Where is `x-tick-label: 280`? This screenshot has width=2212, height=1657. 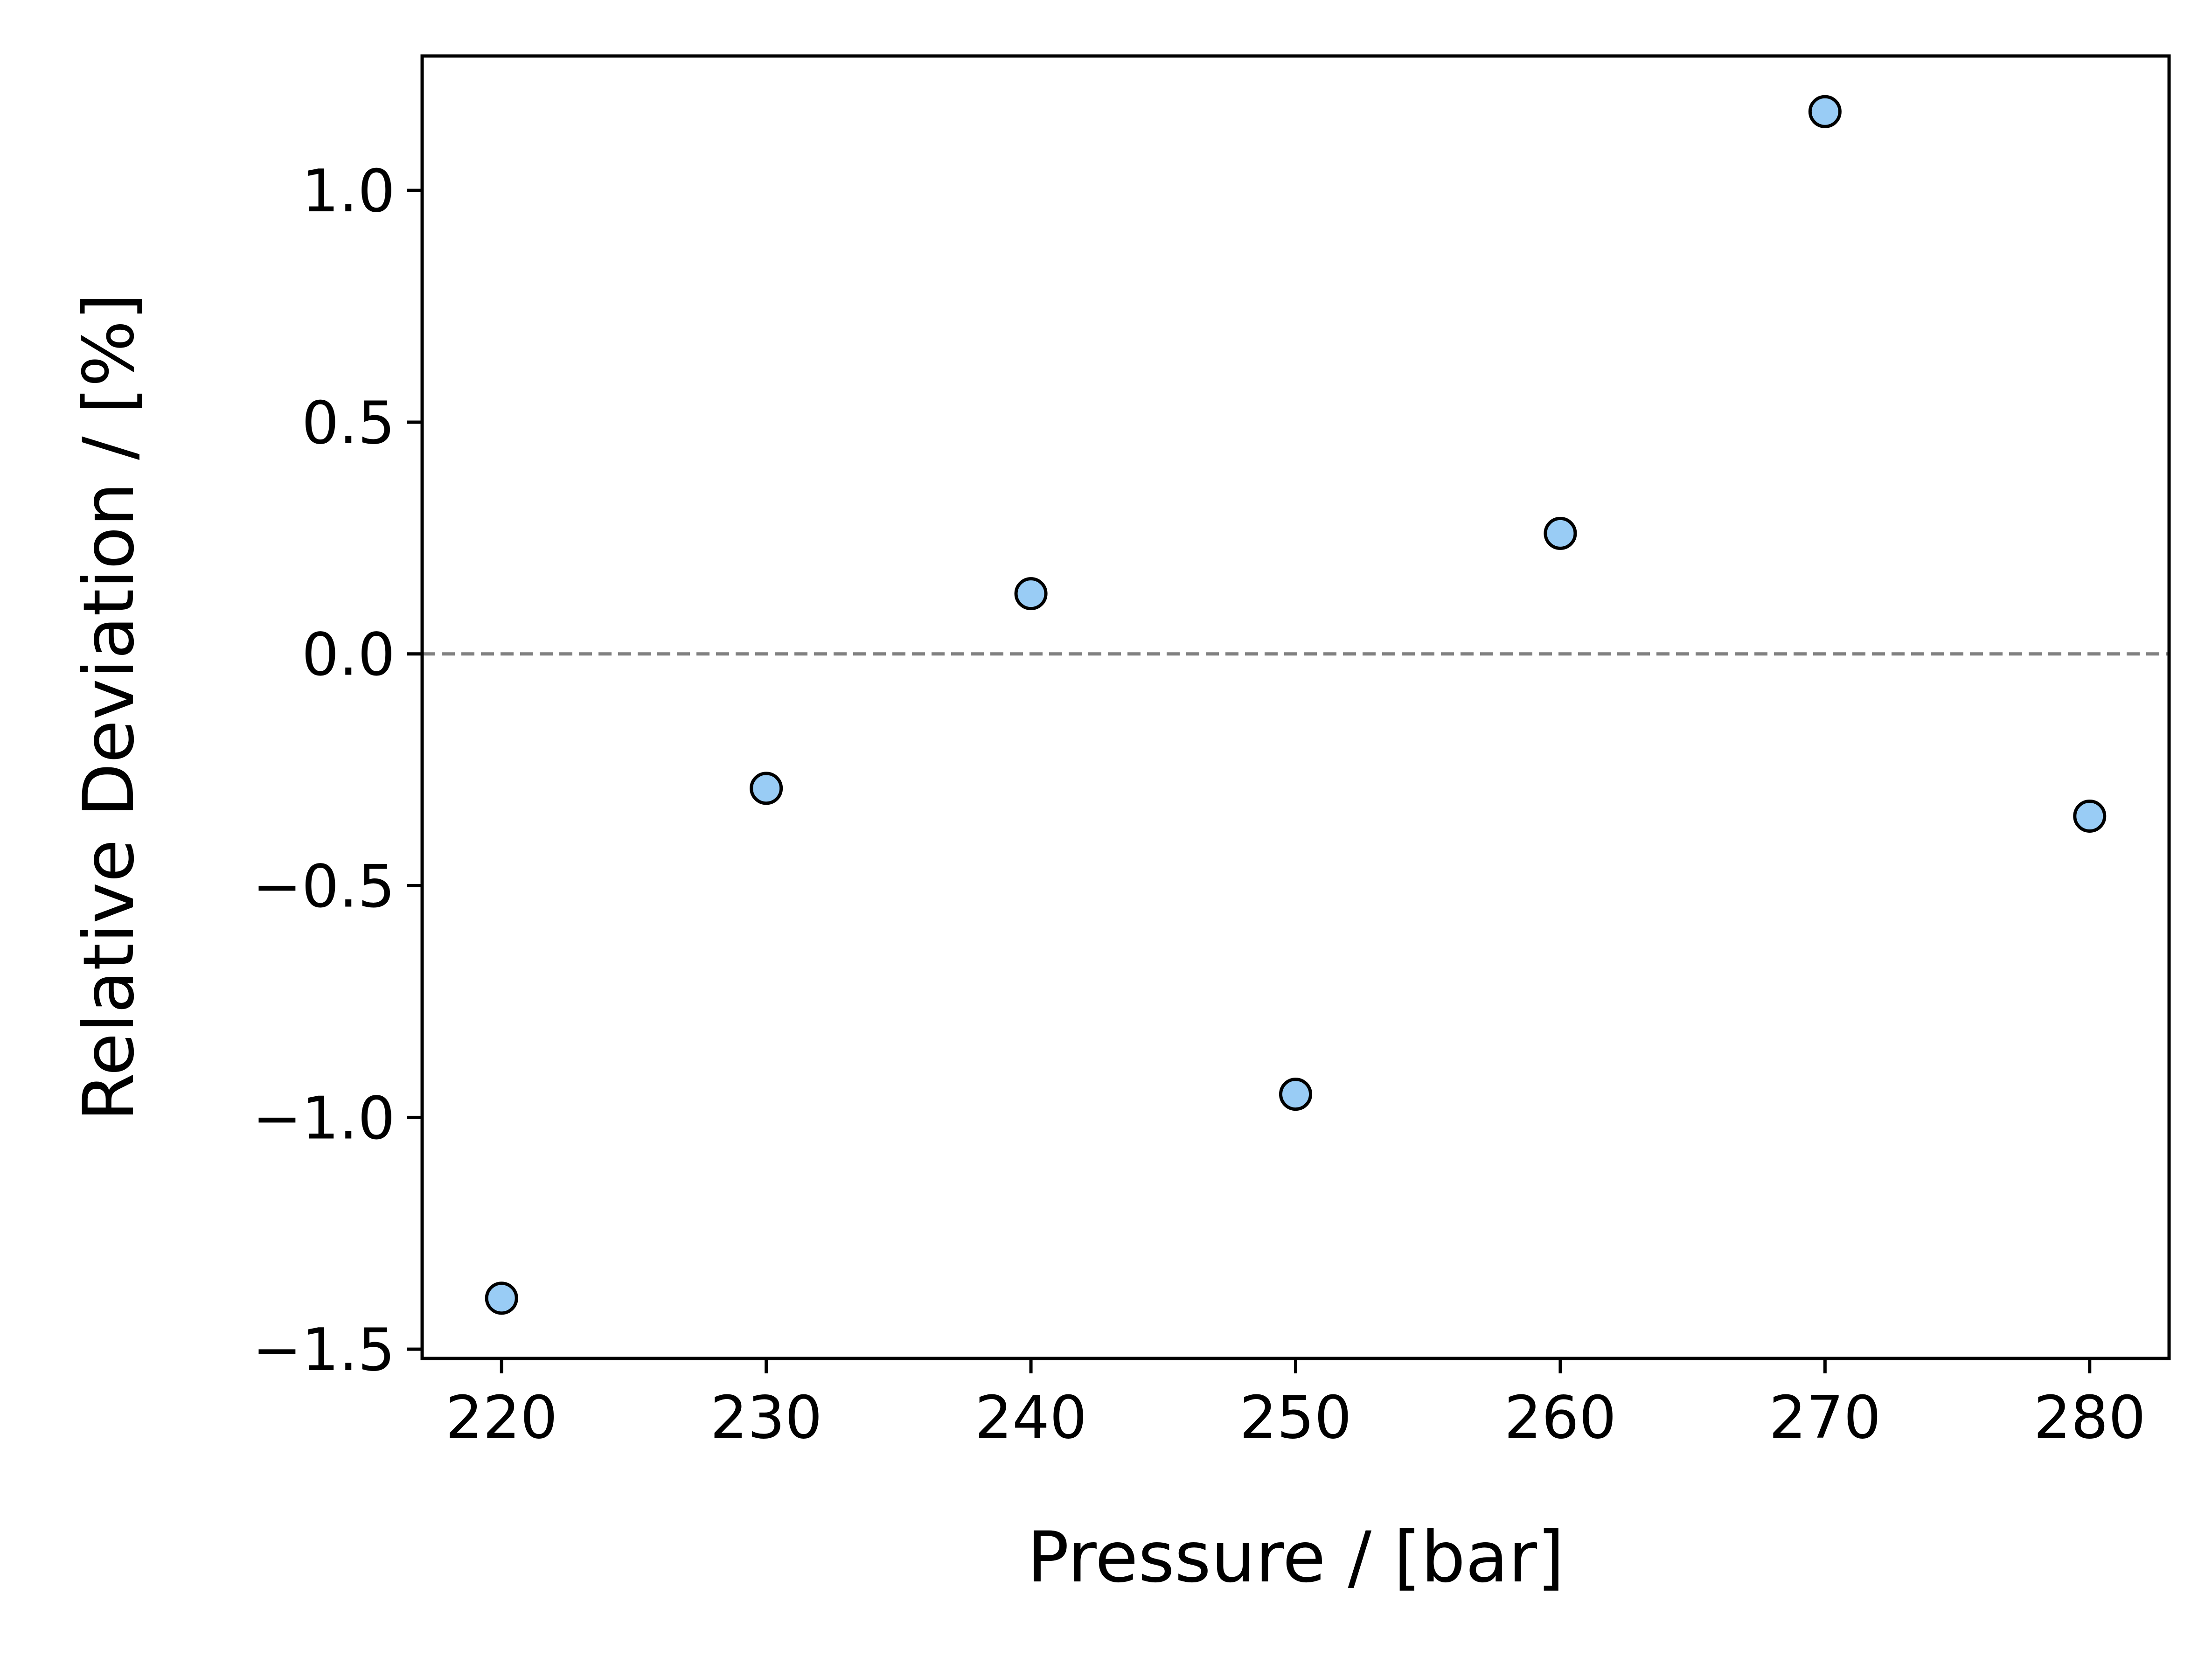 x-tick-label: 280 is located at coordinates (2090, 1417).